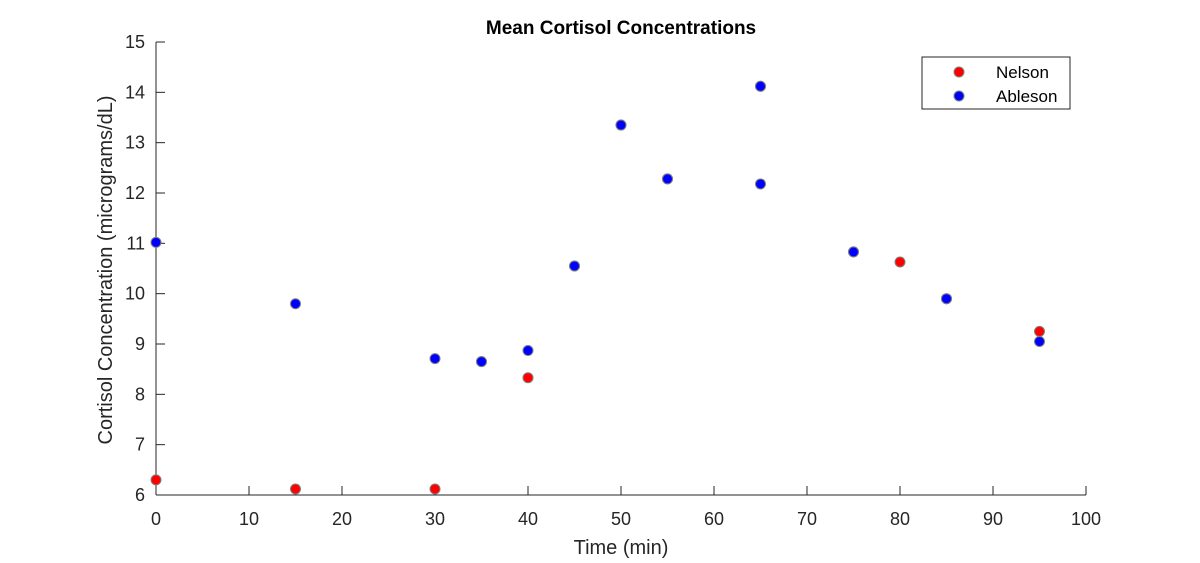 The image size is (1200, 563). Describe the element at coordinates (807, 519) in the screenshot. I see `x-tick-label: 70` at that location.